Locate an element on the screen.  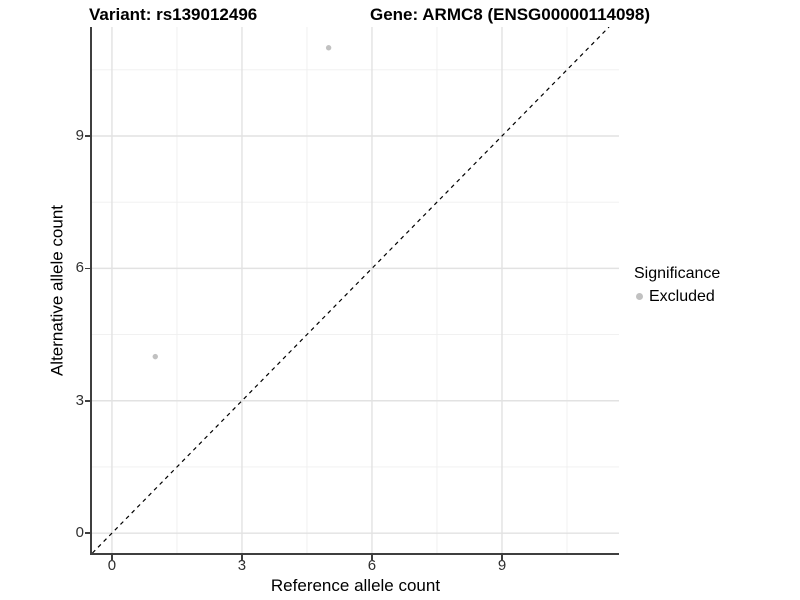
y-tick-label: 9 is located at coordinates (79, 135).